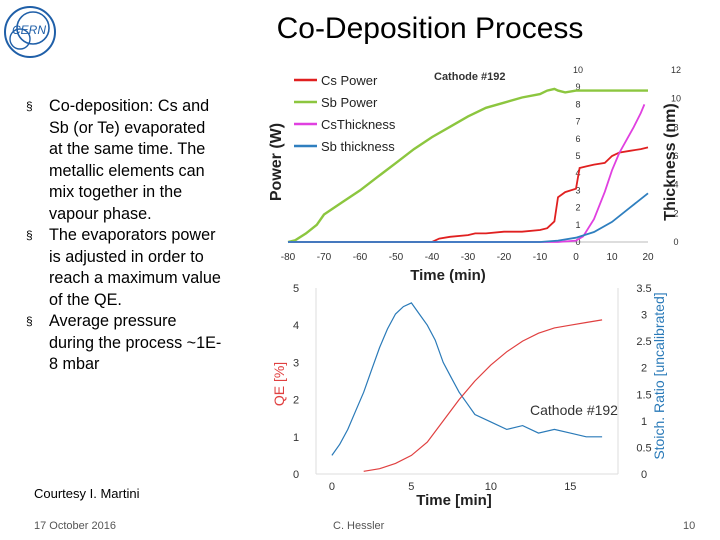  I want to click on chart1-legend-label: Sb Power, so click(349, 102).